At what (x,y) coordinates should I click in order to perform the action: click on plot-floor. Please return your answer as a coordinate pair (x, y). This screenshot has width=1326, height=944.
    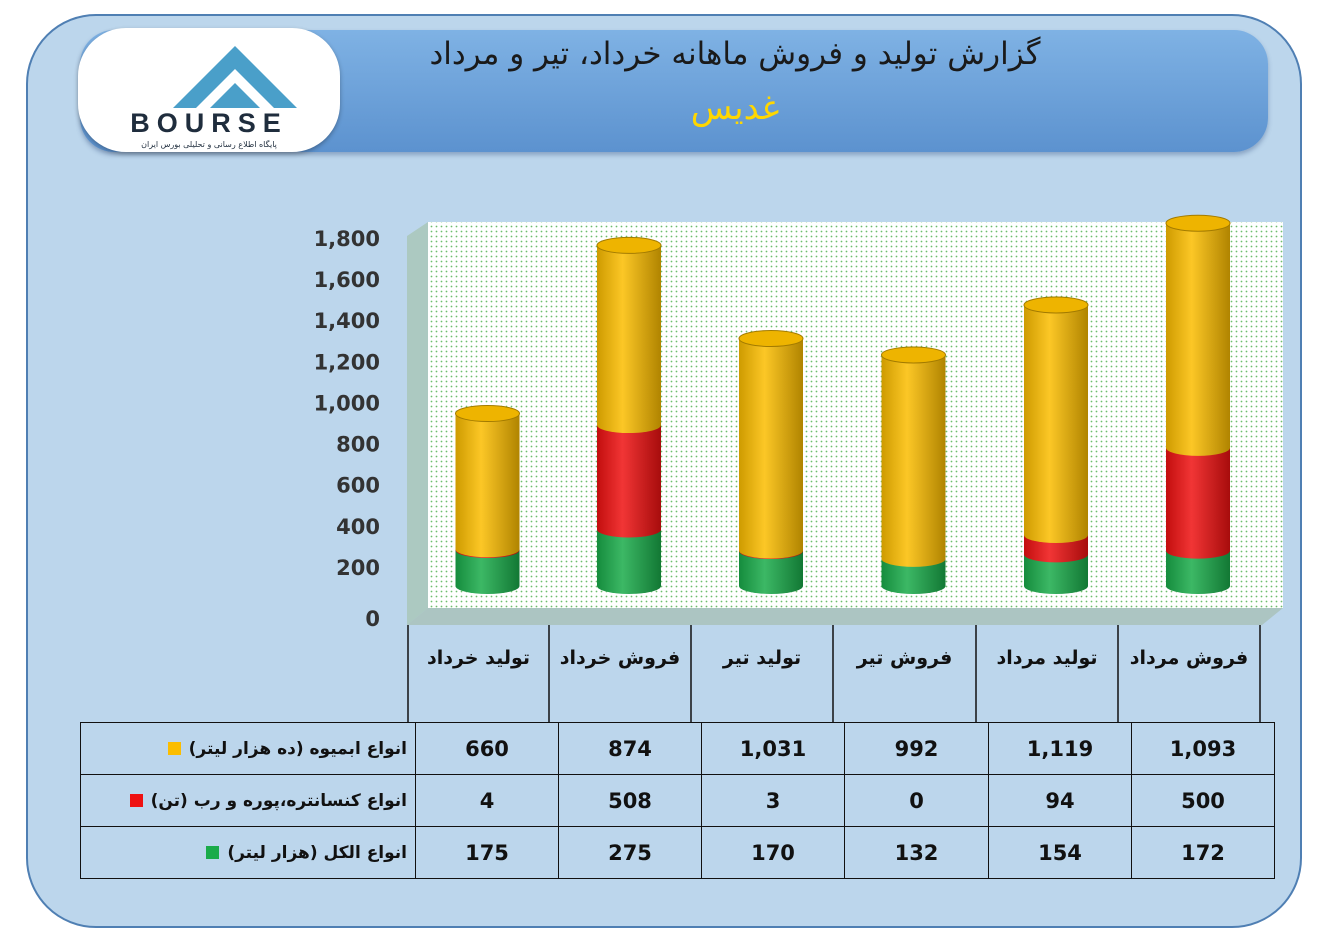
    Looking at the image, I should click on (845, 616).